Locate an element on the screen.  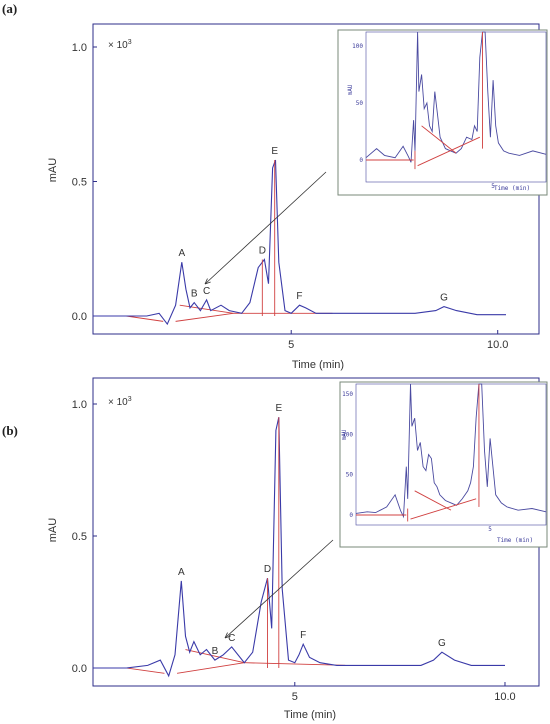
inset-panel: 0 50 100 5 Time (min) mAU is located at coordinates (442, 112).